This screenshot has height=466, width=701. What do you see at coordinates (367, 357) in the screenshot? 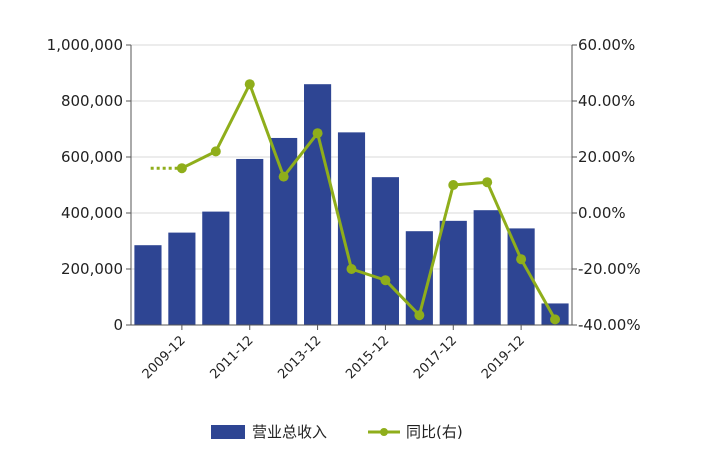
I see `x-axis-tick-label: 2015-12` at bounding box center [367, 357].